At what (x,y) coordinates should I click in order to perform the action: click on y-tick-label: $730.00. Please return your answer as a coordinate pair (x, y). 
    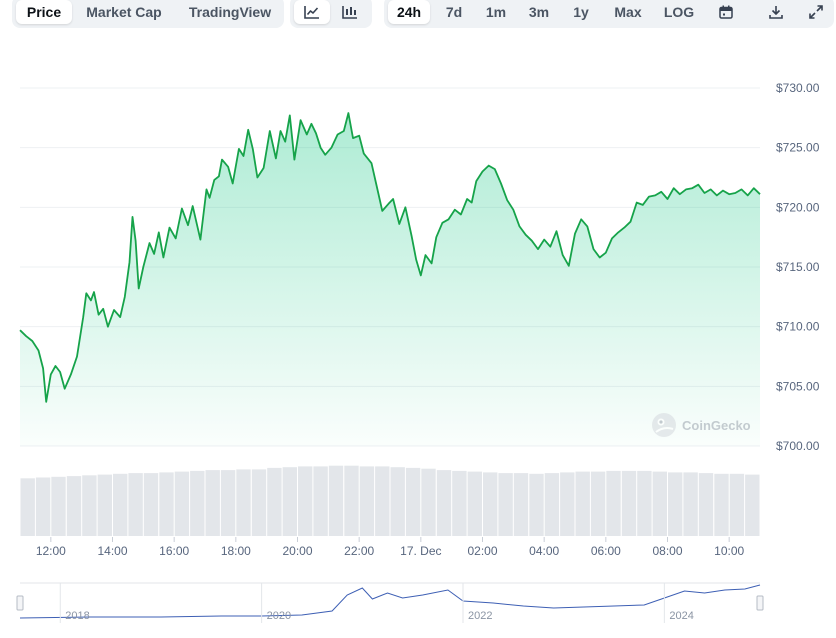
    Looking at the image, I should click on (798, 88).